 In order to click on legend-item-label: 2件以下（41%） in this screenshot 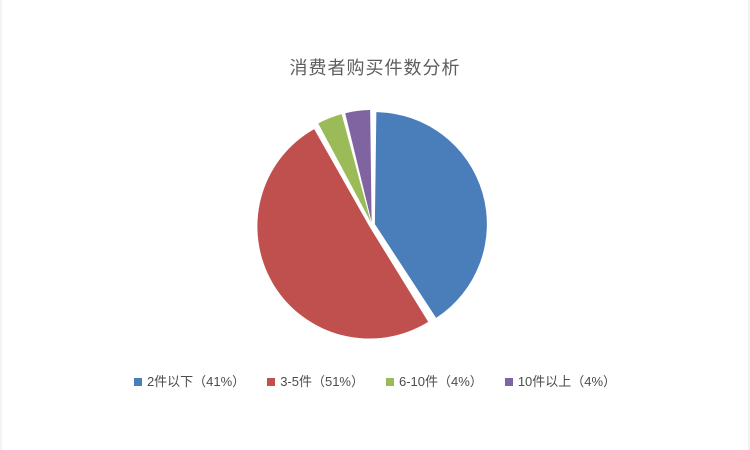, I will do `click(196, 381)`.